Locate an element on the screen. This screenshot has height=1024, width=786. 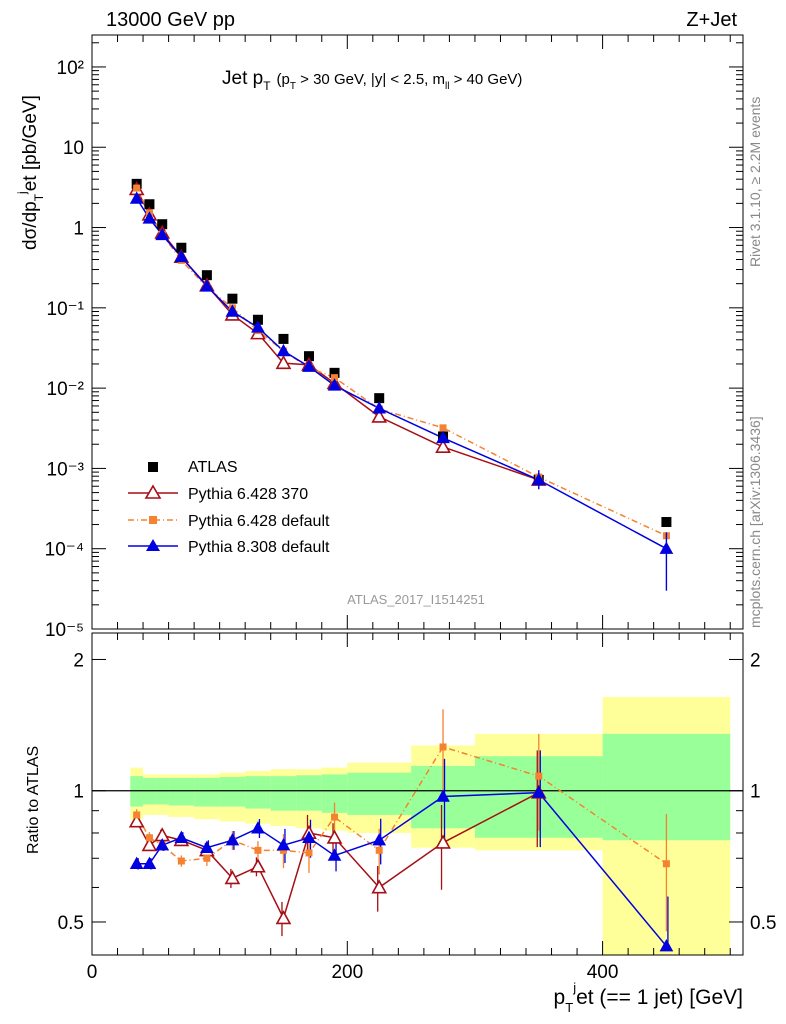
lower-y-tick-label: 2 is located at coordinates (78, 660).